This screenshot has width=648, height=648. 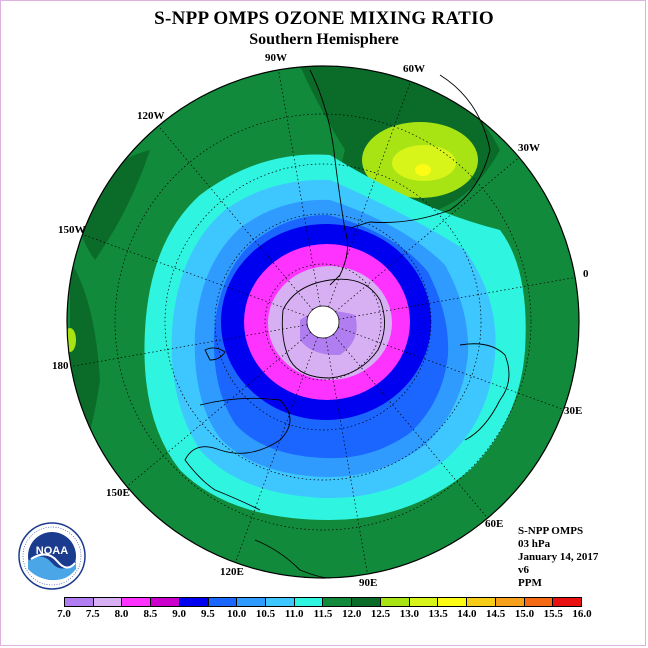 I want to click on info-date: January 14, 2017, so click(x=558, y=557).